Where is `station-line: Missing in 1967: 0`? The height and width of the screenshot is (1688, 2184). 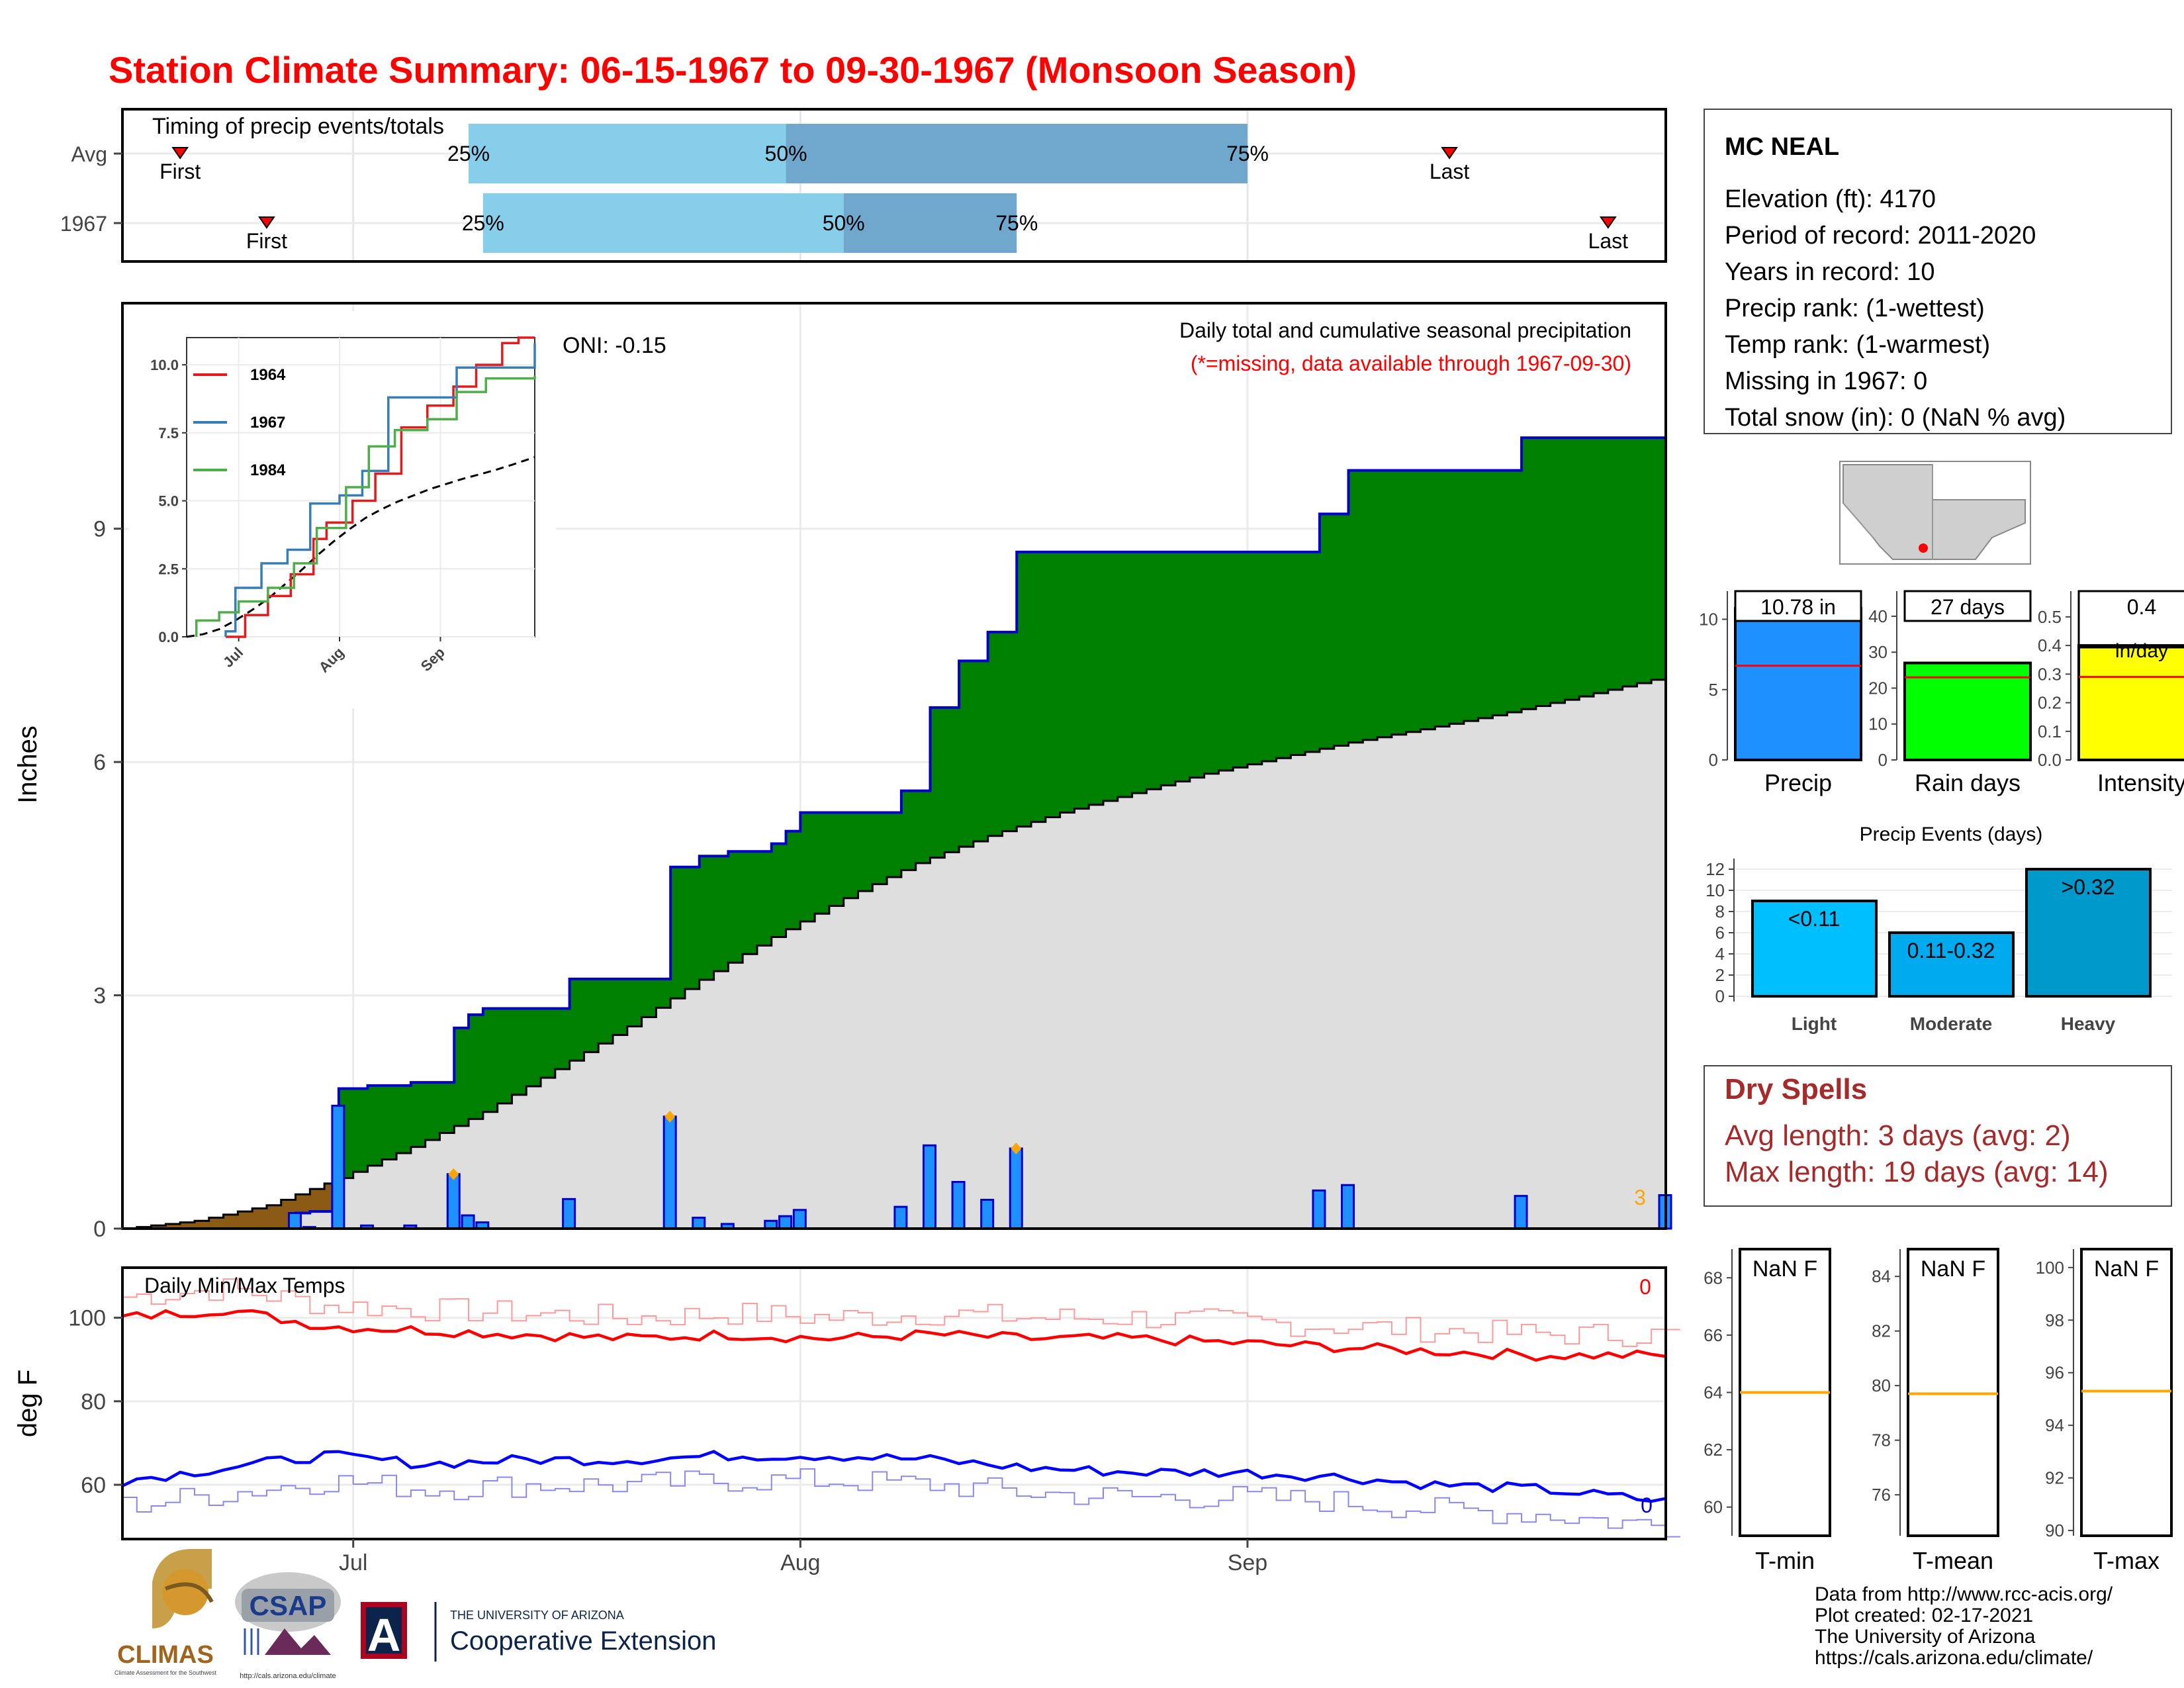 station-line: Missing in 1967: 0 is located at coordinates (1826, 381).